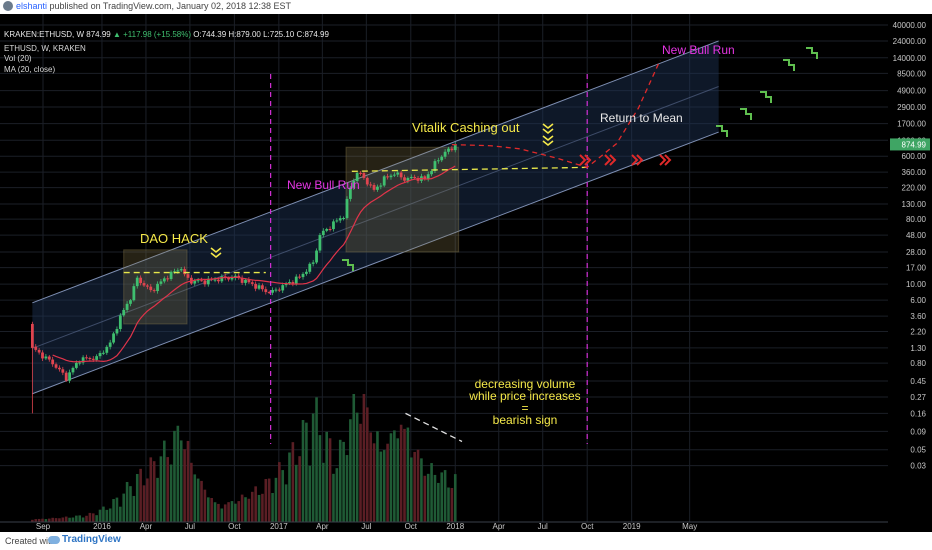  Describe the element at coordinates (146, 526) in the screenshot. I see `time-tick-label: Apr` at that location.